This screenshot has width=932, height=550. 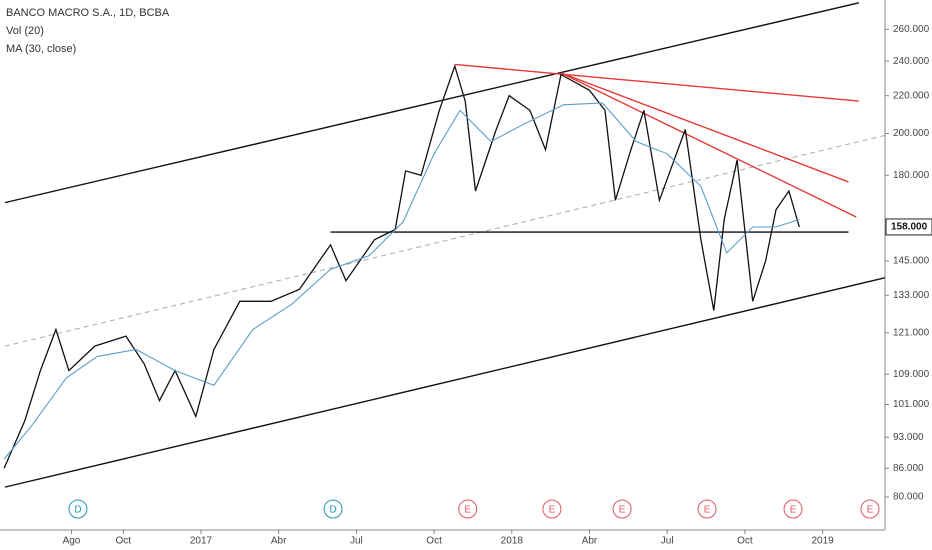 I want to click on y-tick-label: 109.000, so click(x=911, y=374).